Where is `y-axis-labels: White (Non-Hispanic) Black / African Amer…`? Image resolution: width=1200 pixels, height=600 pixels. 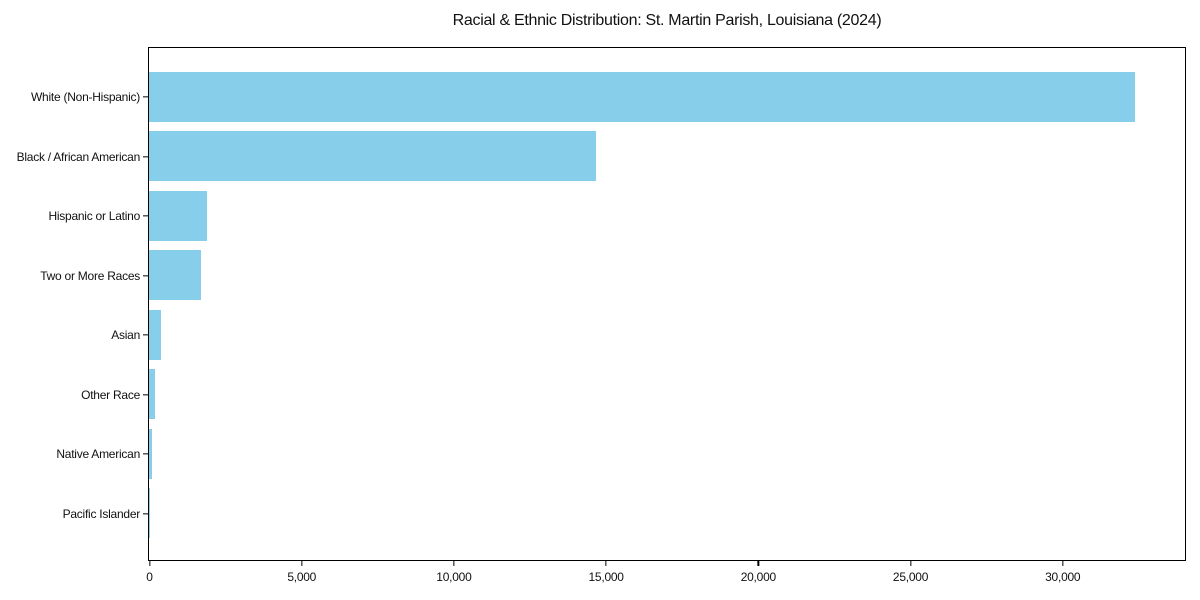 y-axis-labels: White (Non-Hispanic) Black / African Amer… is located at coordinates (70, 306).